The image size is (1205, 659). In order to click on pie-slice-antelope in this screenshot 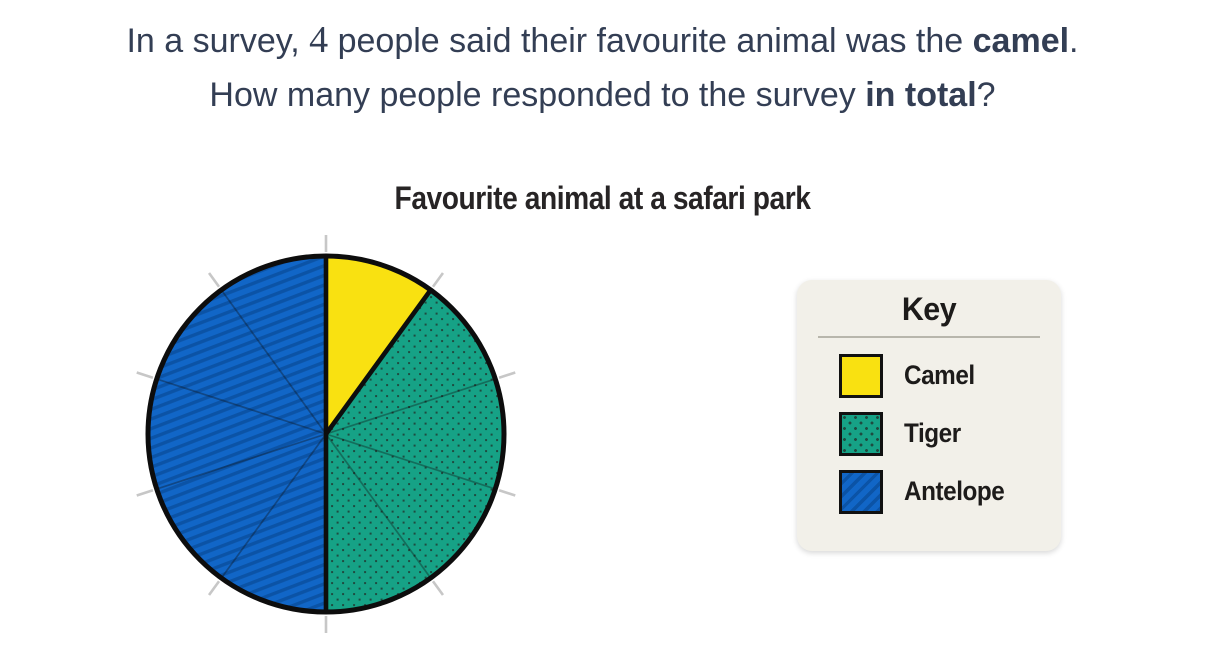, I will do `click(237, 434)`.